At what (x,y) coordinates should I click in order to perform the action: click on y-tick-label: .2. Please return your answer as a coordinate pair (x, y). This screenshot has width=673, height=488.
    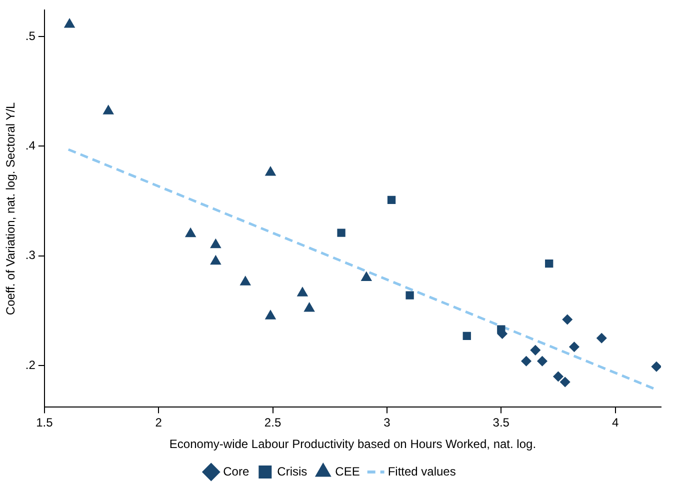
    Looking at the image, I should click on (30, 365).